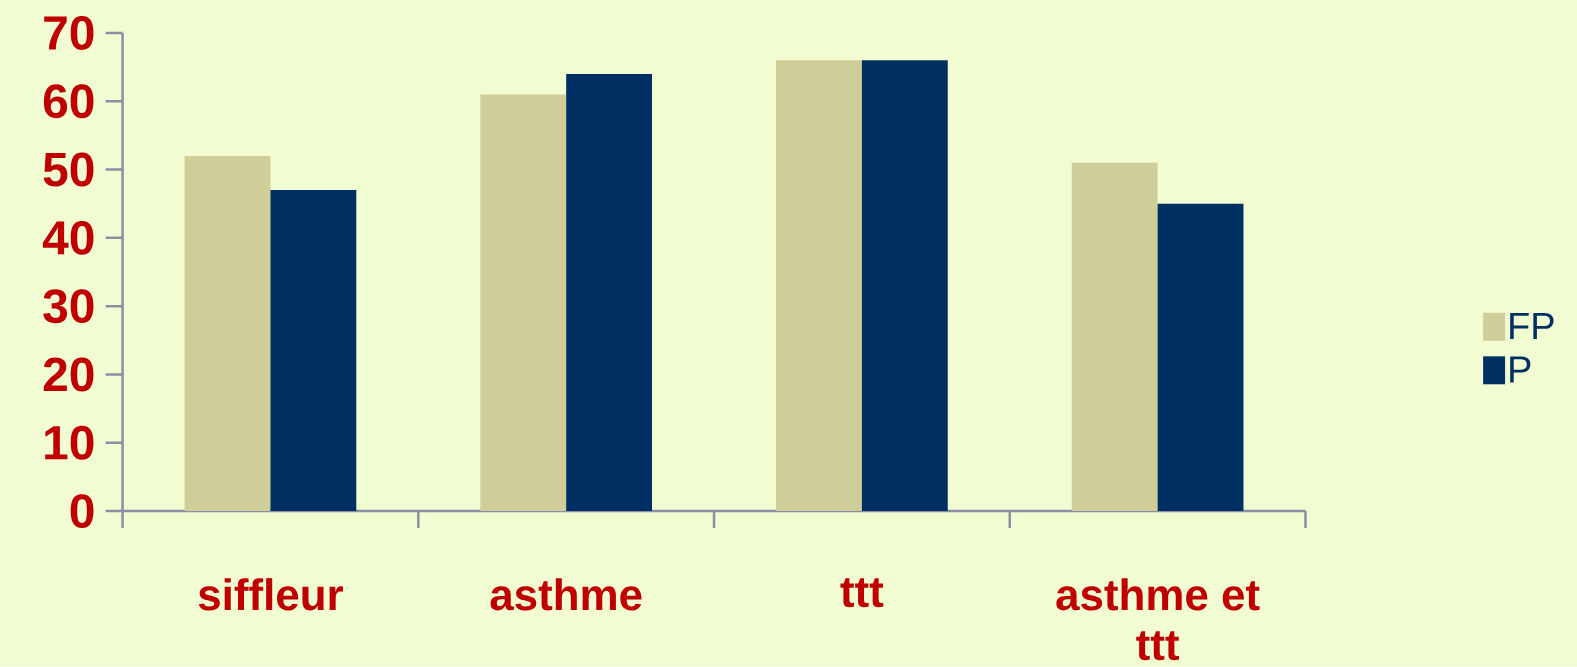  Describe the element at coordinates (68, 237) in the screenshot. I see `y-tick-label: 40` at that location.